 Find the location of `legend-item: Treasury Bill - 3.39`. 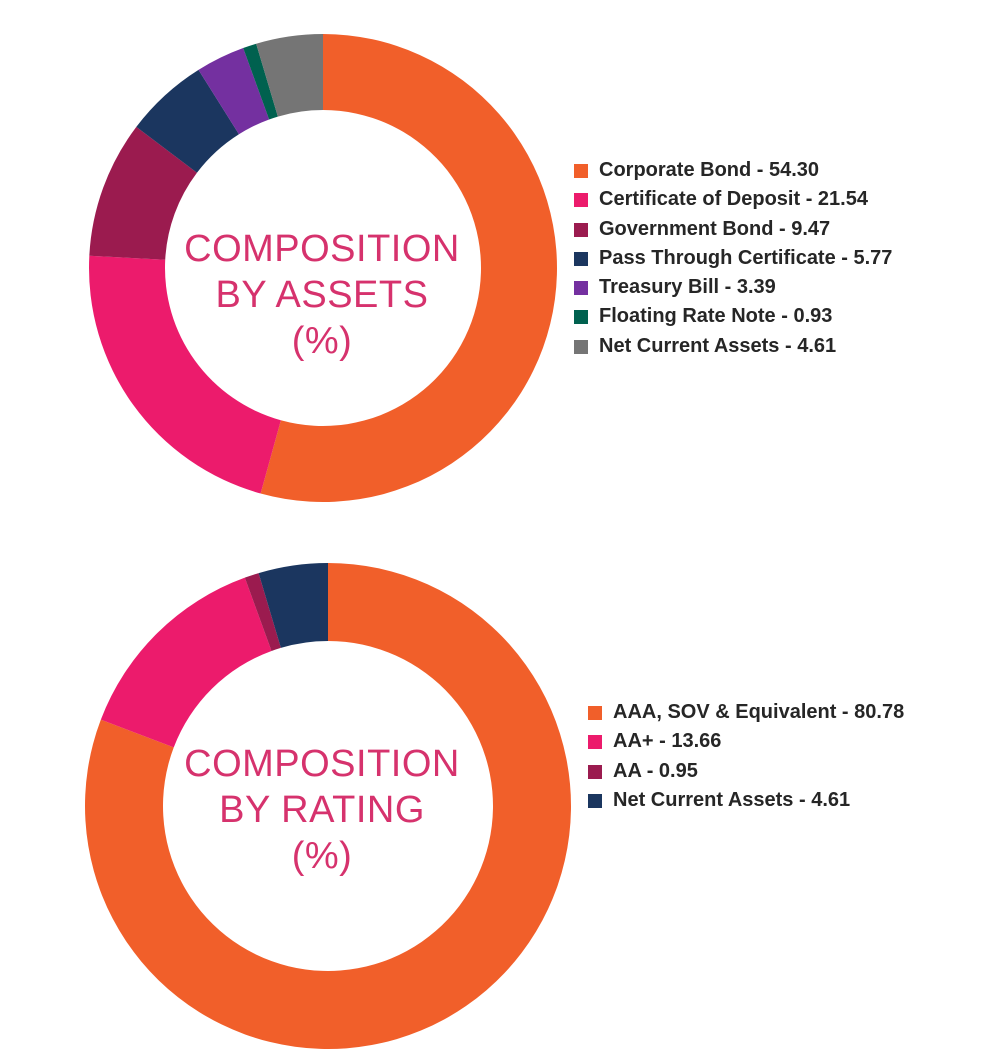

legend-item: Treasury Bill - 3.39 is located at coordinates (774, 287).